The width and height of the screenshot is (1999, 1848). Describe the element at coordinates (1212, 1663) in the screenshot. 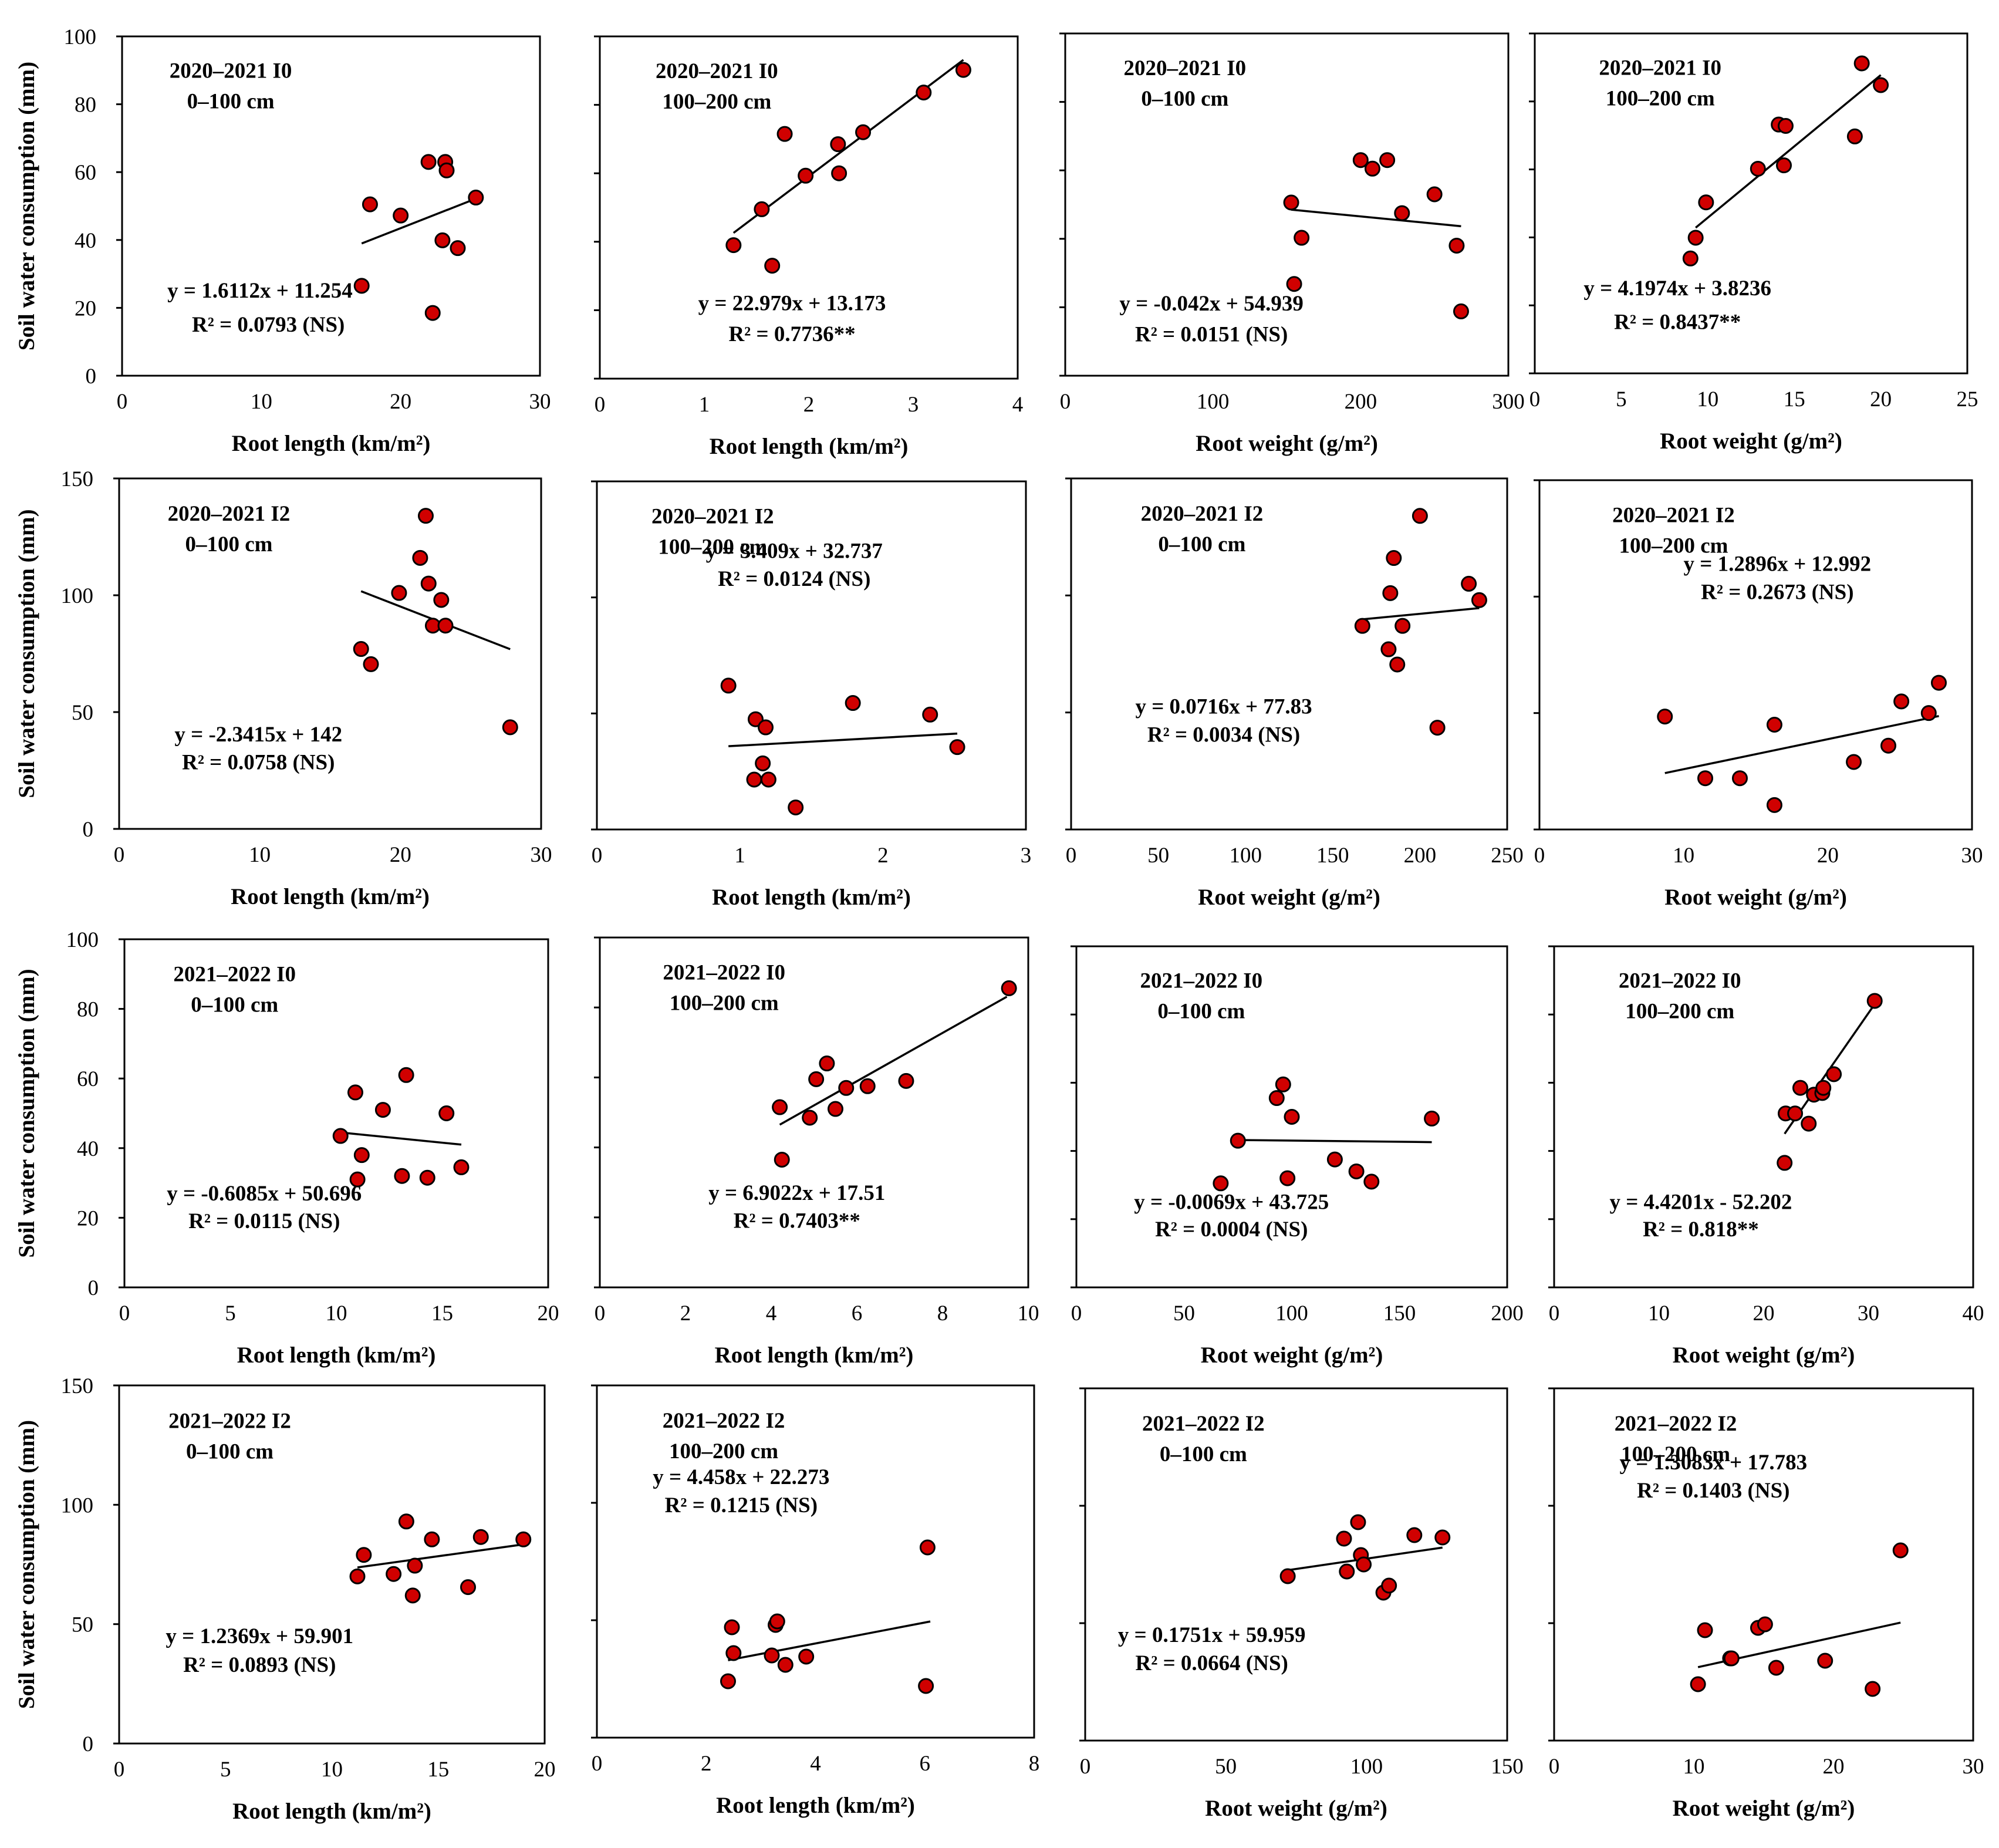

I see `r-squared-label: R² = 0.0664 (NS)` at that location.